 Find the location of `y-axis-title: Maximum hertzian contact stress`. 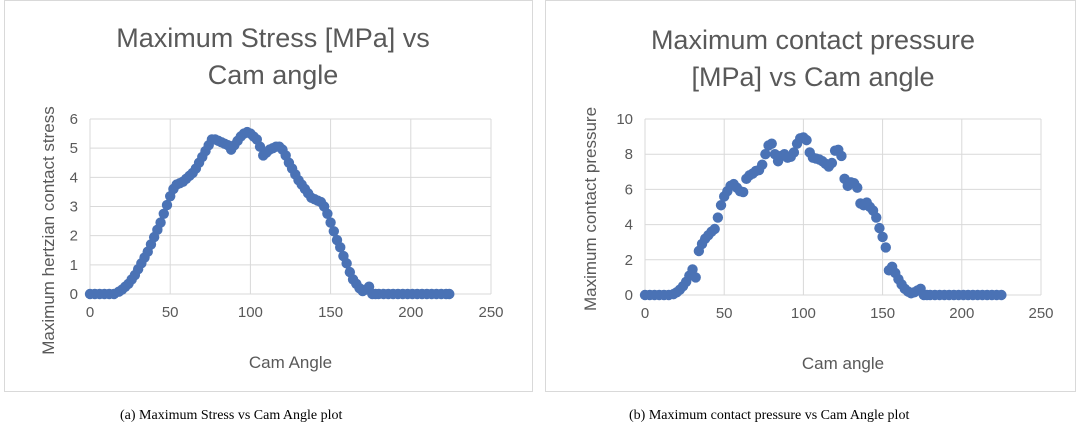

y-axis-title: Maximum hertzian contact stress is located at coordinates (48, 230).